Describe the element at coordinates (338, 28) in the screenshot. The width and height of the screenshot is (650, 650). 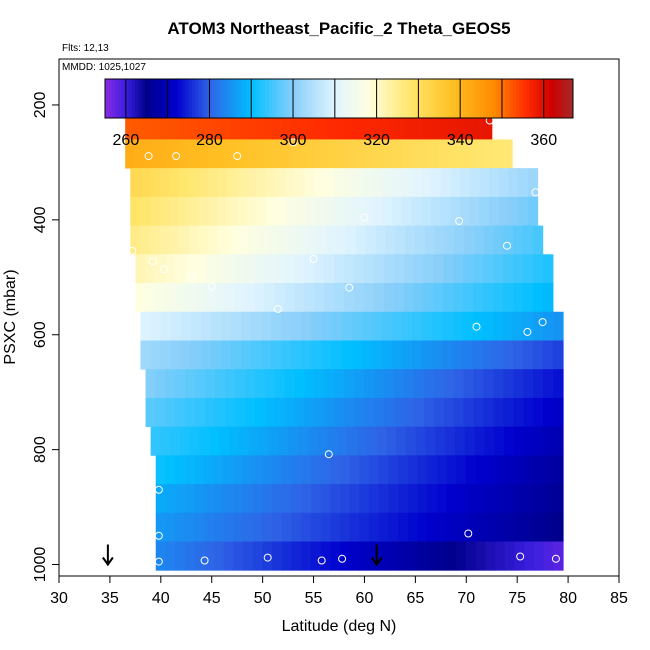
I see `chart-title: ATOM3 Northeast_Pacific_2 Theta_GEOS5` at that location.